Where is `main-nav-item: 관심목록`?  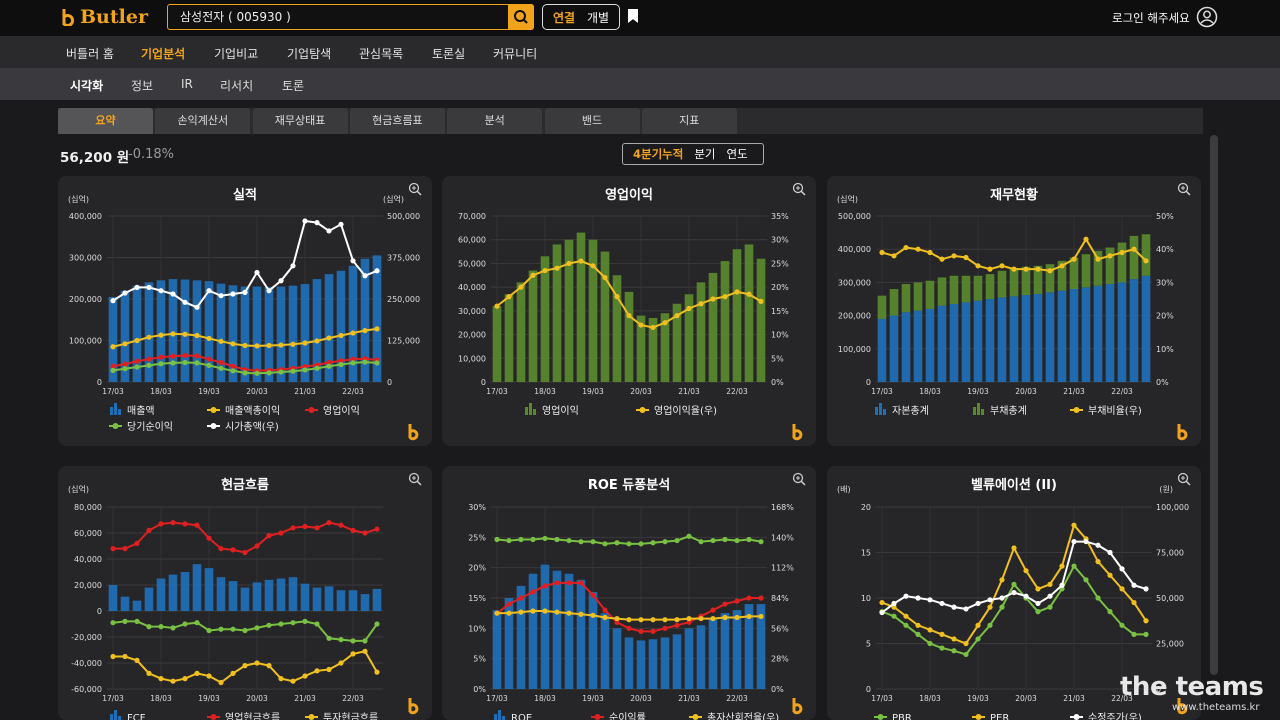 main-nav-item: 관심목록 is located at coordinates (381, 54).